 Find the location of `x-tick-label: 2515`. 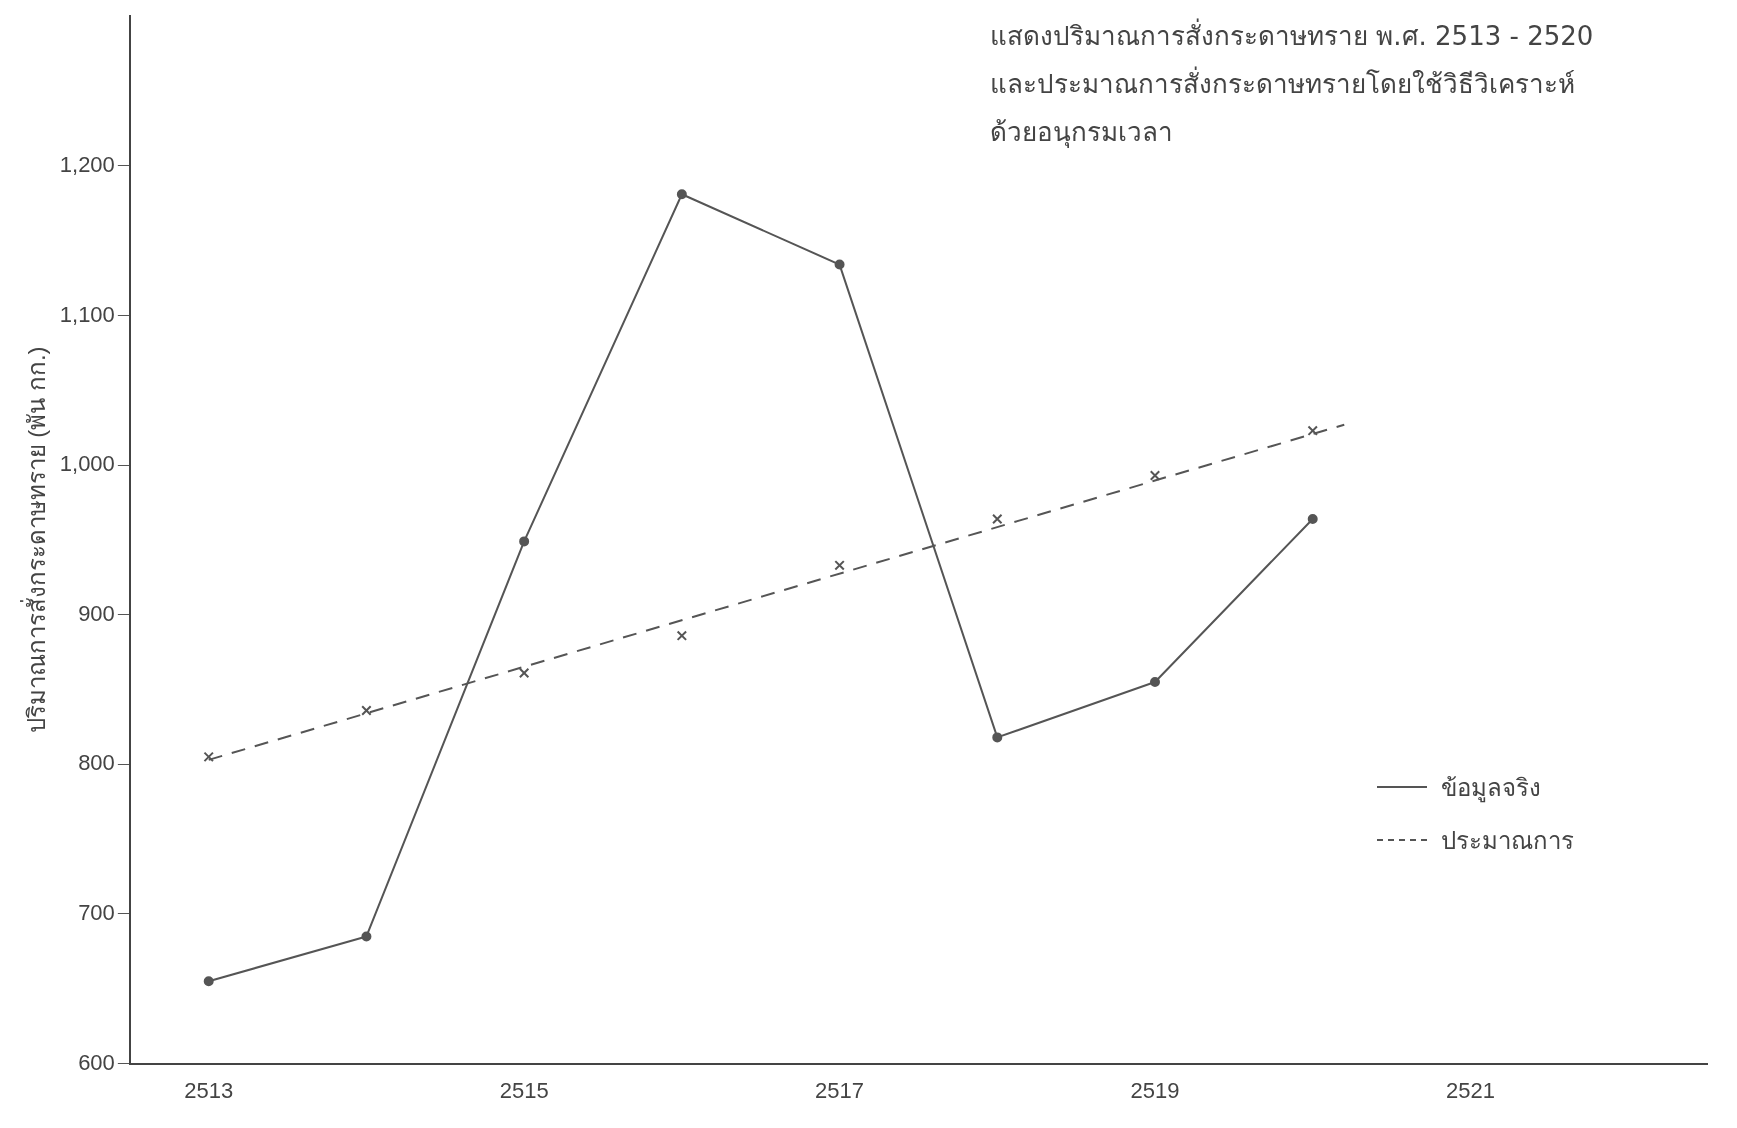

x-tick-label: 2515 is located at coordinates (524, 1090).